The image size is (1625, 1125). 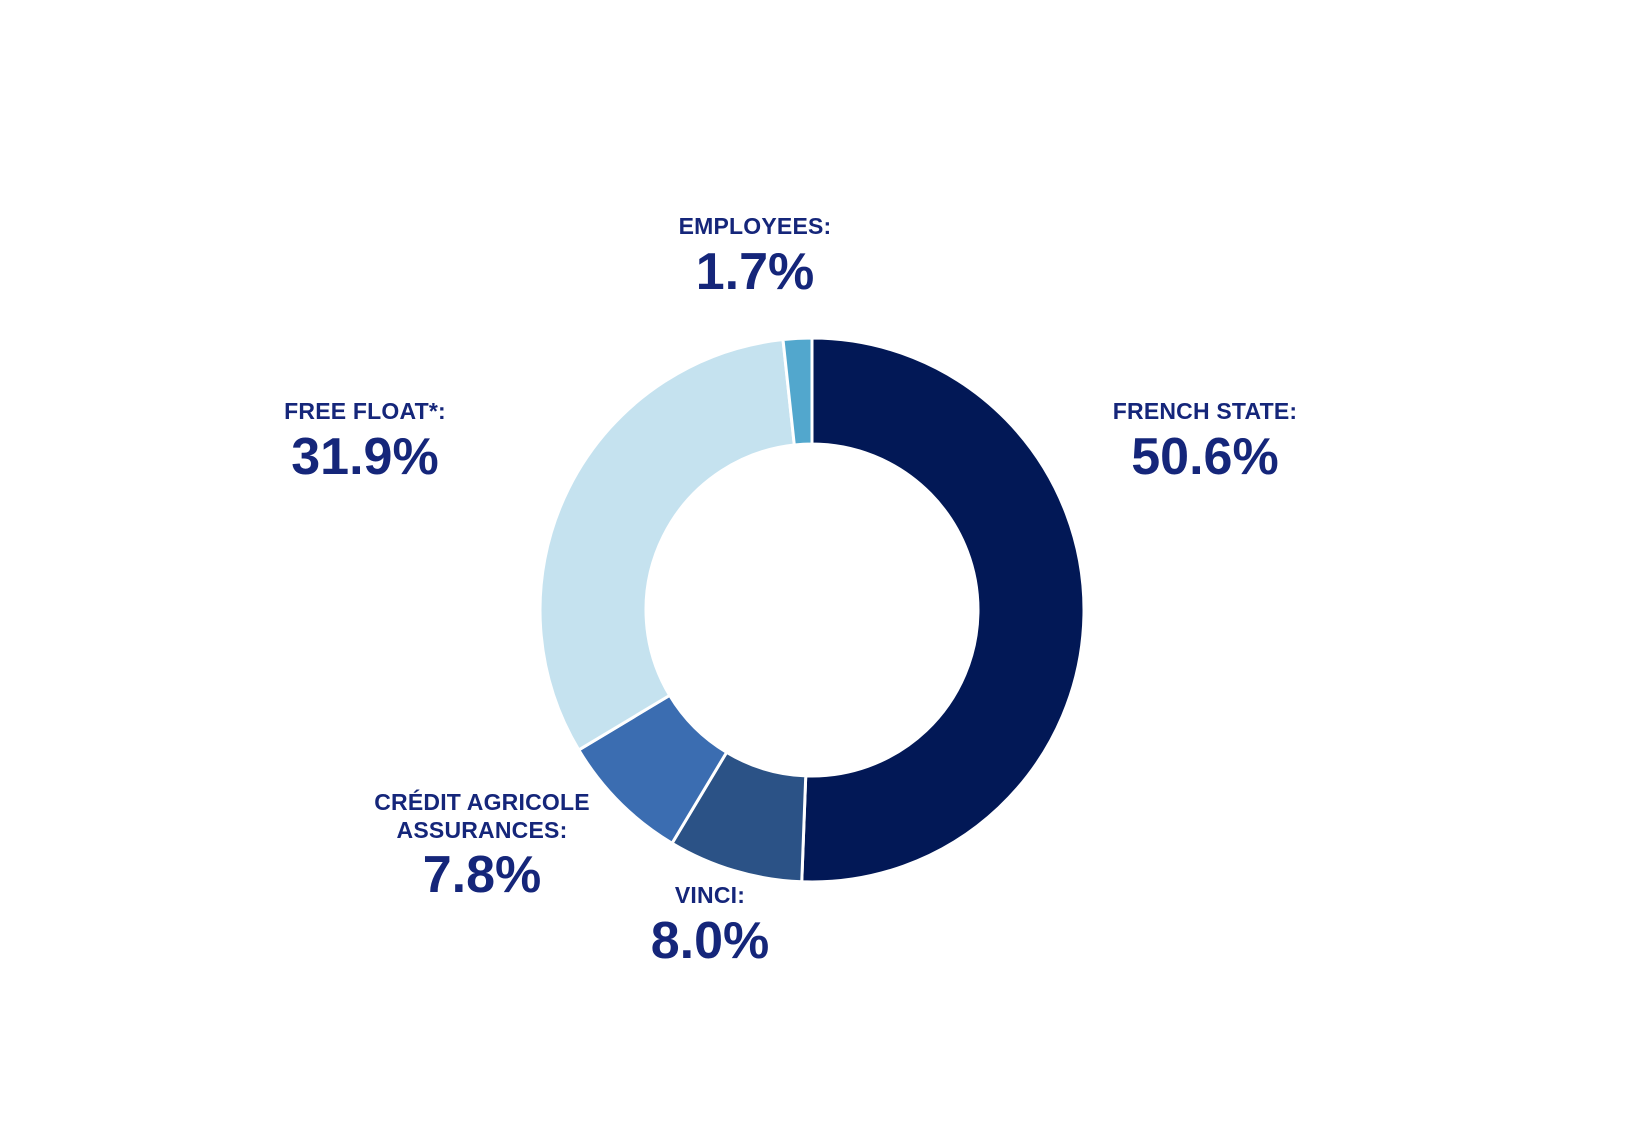 What do you see at coordinates (755, 271) in the screenshot?
I see `label-employees-value: 1.7%` at bounding box center [755, 271].